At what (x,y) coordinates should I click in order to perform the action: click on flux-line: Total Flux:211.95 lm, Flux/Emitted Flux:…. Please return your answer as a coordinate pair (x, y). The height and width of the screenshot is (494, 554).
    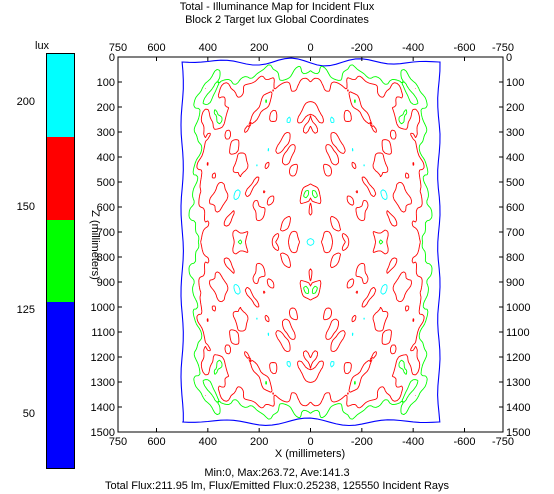
    Looking at the image, I should click on (277, 486).